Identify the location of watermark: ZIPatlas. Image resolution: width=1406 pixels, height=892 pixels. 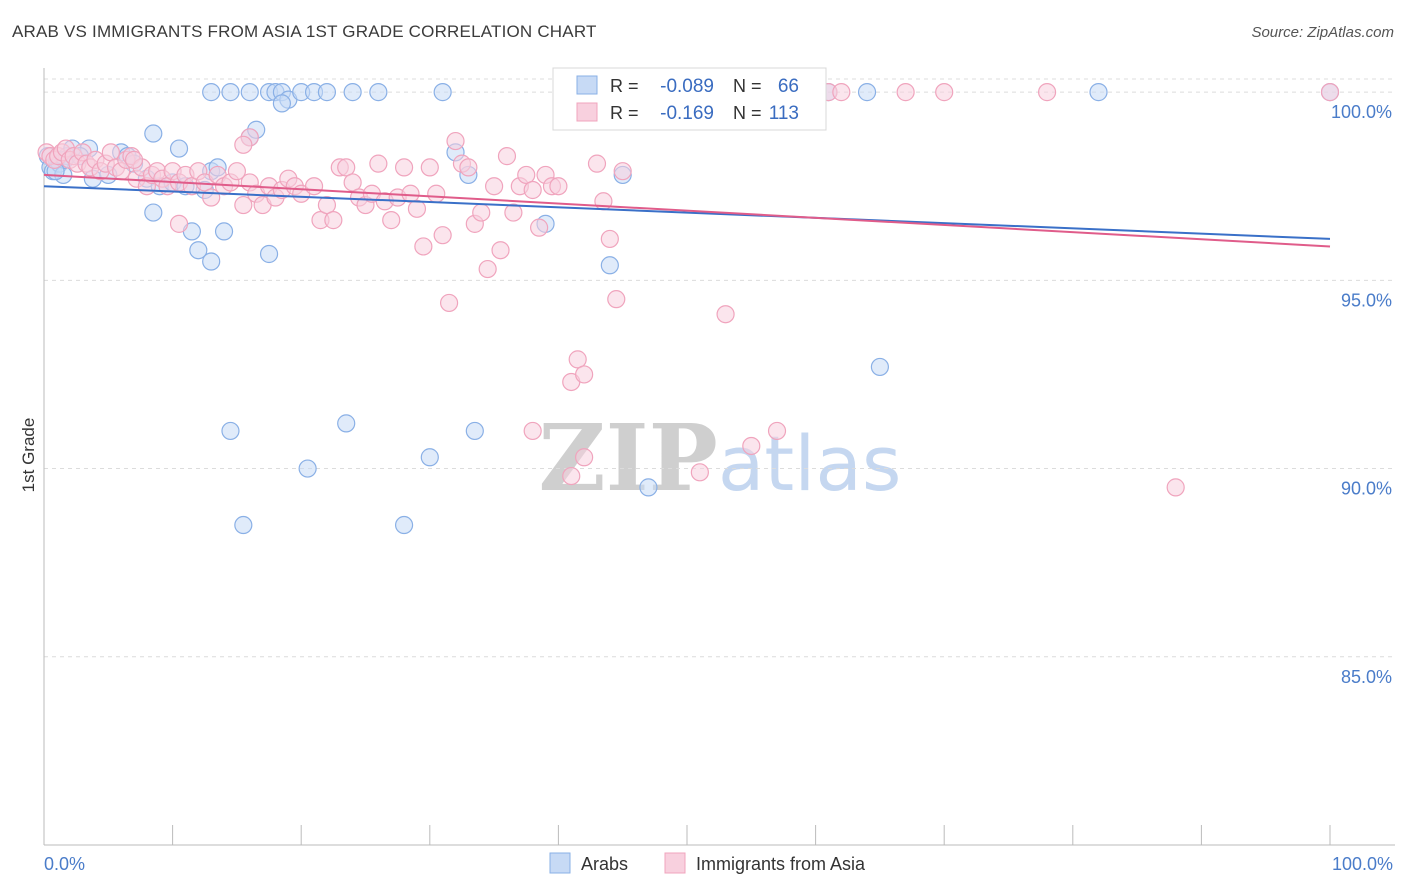
(719, 458).